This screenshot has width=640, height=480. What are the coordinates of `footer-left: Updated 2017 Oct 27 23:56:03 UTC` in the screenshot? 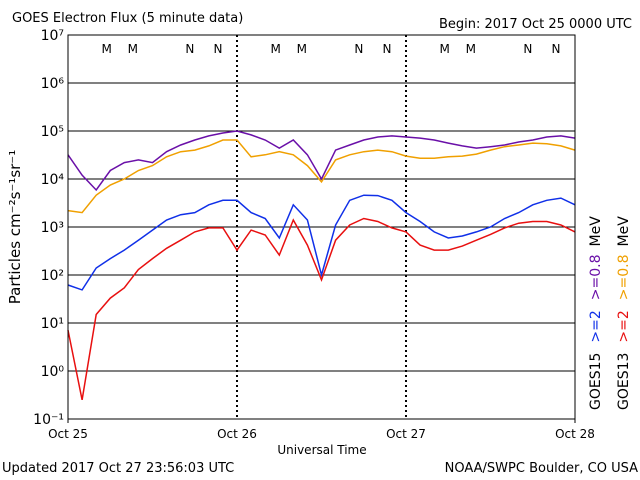 It's located at (118, 468).